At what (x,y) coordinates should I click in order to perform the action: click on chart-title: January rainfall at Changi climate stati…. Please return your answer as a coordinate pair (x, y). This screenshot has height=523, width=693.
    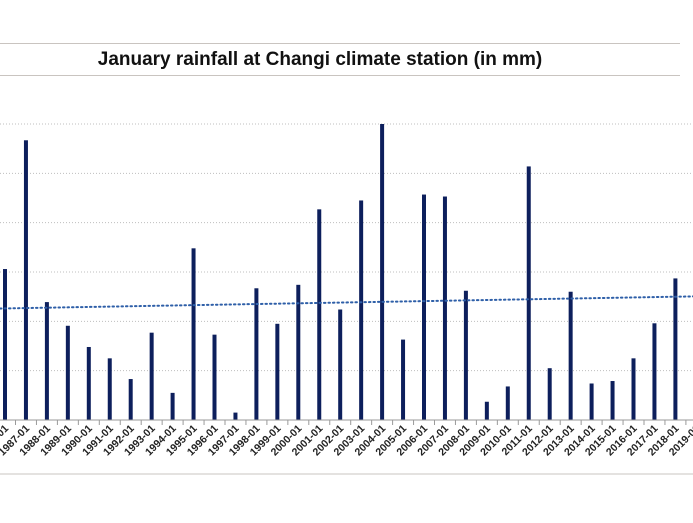
    Looking at the image, I should click on (320, 59).